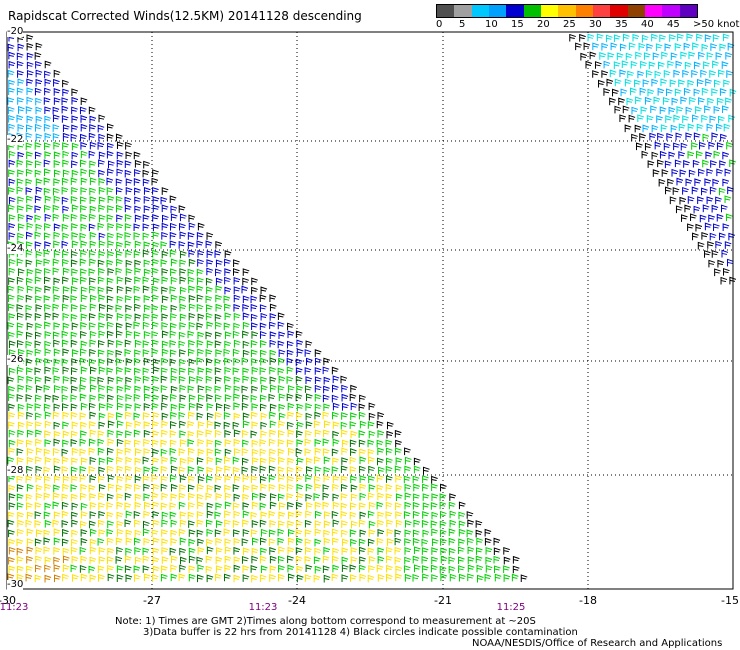  What do you see at coordinates (673, 24) in the screenshot?
I see `colorbar-tick-label: 45` at bounding box center [673, 24].